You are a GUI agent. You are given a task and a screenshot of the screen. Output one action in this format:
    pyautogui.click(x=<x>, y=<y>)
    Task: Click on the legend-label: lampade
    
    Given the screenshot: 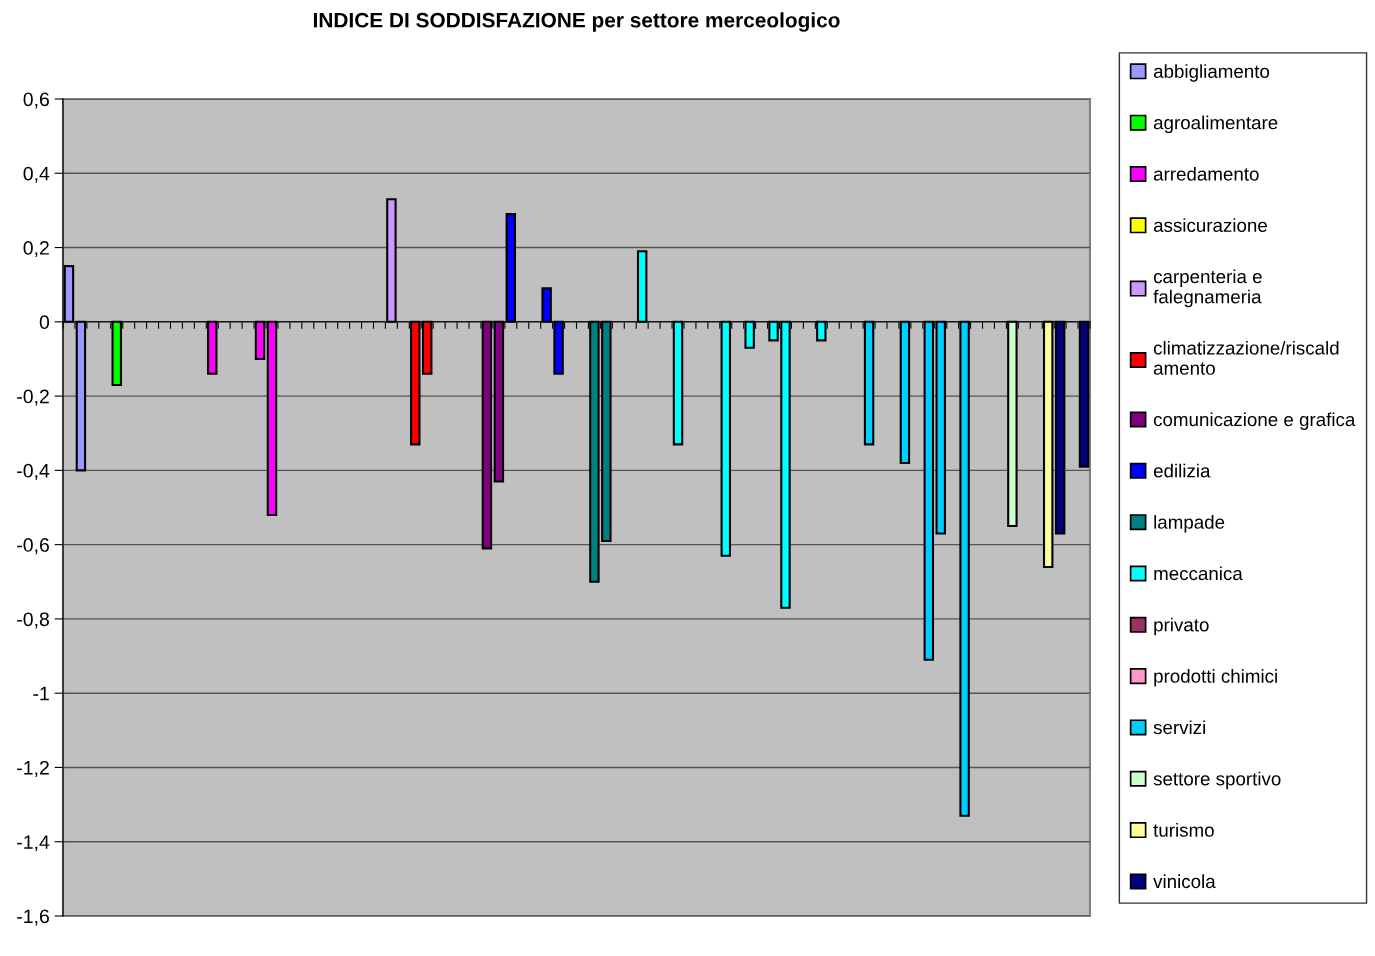 What is the action you would take?
    pyautogui.click(x=1189, y=524)
    